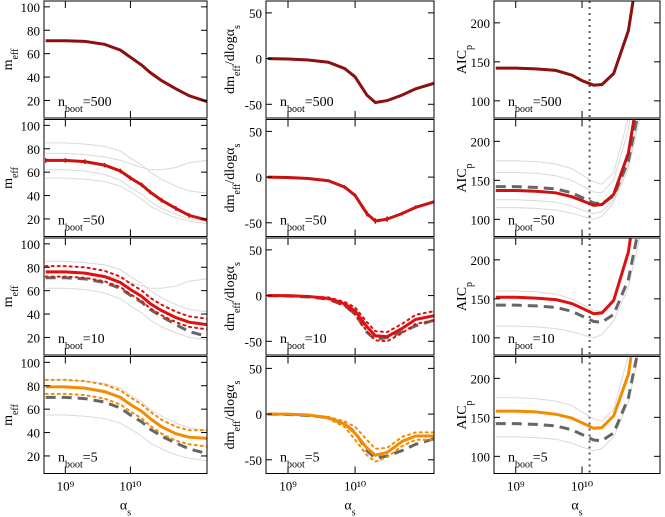 The height and width of the screenshot is (517, 665). What do you see at coordinates (97, 102) in the screenshot?
I see `label-part: =500` at bounding box center [97, 102].